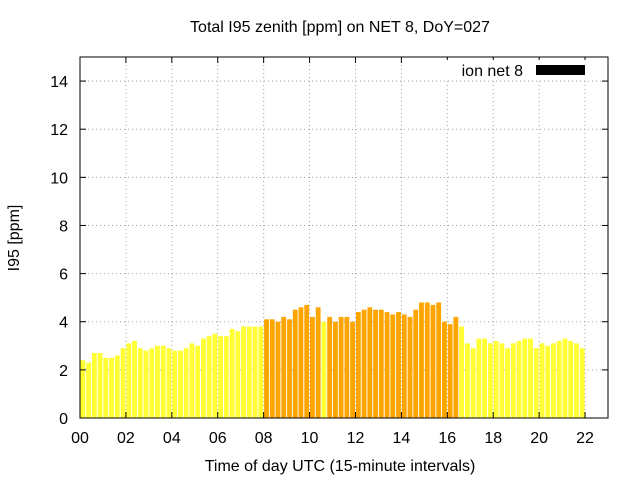 This screenshot has height=480, width=640. What do you see at coordinates (63, 323) in the screenshot?
I see `y-tick-label: 4` at bounding box center [63, 323].